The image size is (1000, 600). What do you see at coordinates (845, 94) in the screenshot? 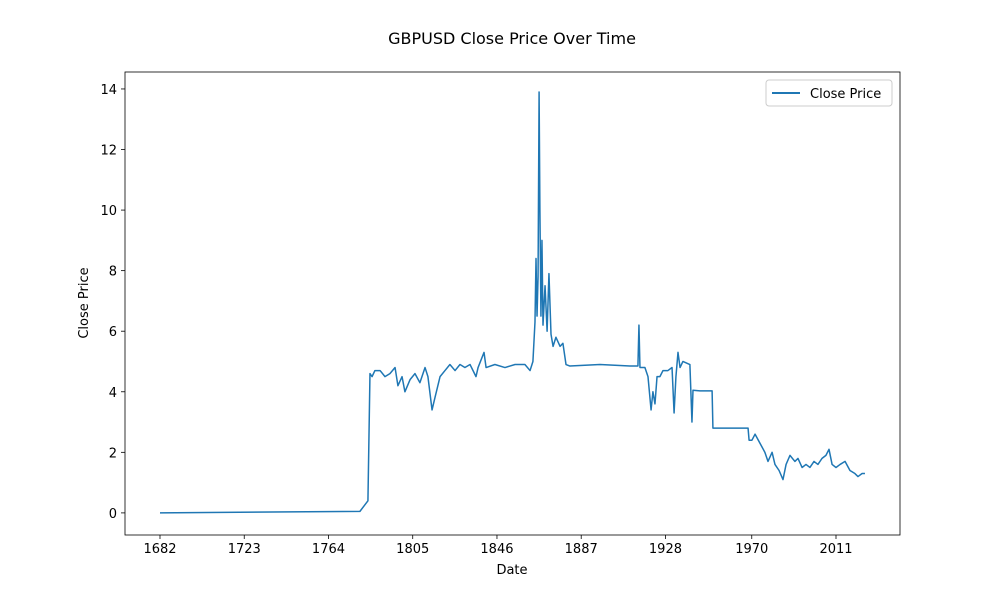
I see `legend-label: Close Price` at bounding box center [845, 94].